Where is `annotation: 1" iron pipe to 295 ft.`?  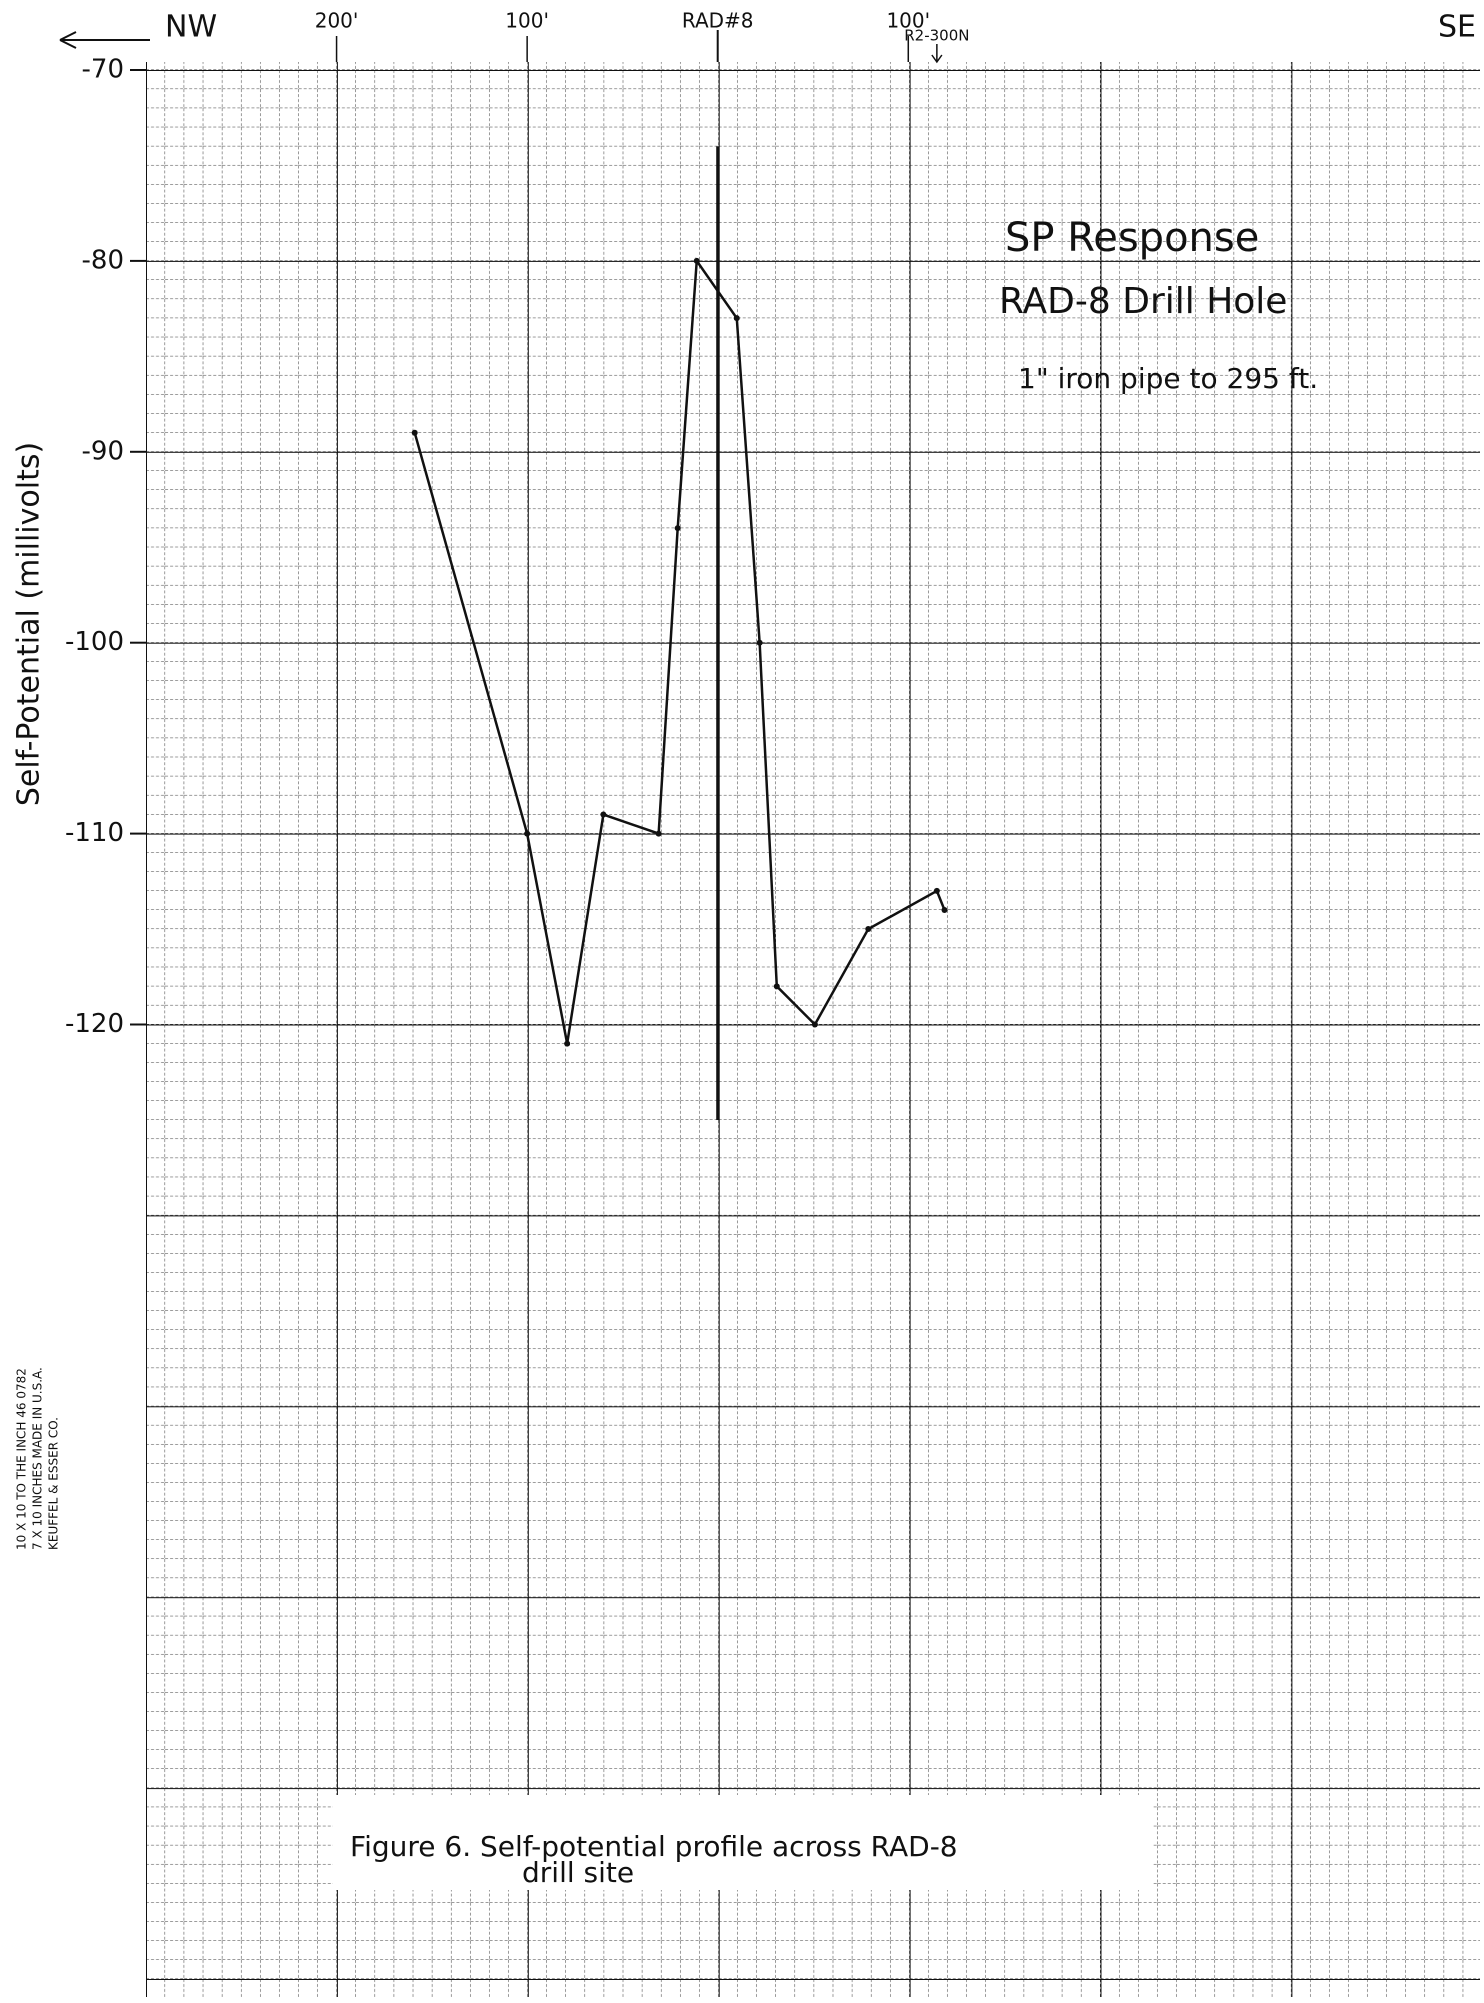
annotation: 1" iron pipe to 295 ft. is located at coordinates (1168, 378).